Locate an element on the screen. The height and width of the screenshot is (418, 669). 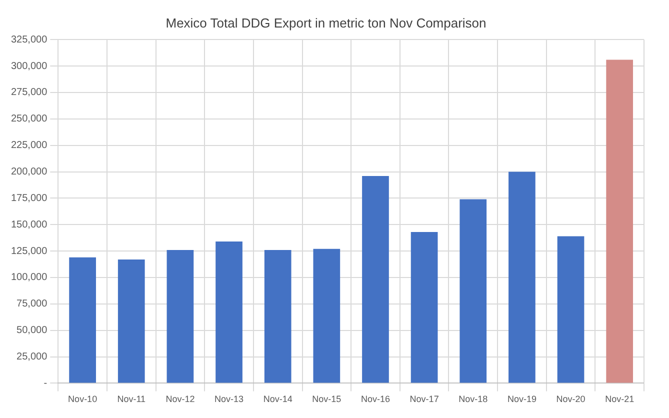
y-tick-label: 50,000 is located at coordinates (32, 330).